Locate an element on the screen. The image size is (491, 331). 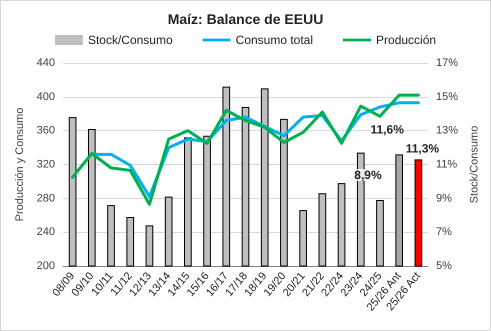
chart-title: Maíz: Balance de EEUU is located at coordinates (246, 19).